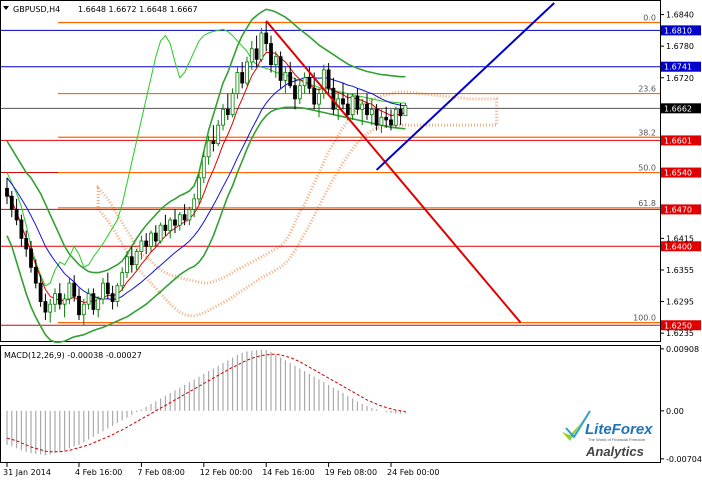 The image size is (702, 480). I want to click on logo-sub: Analytics, so click(614, 451).